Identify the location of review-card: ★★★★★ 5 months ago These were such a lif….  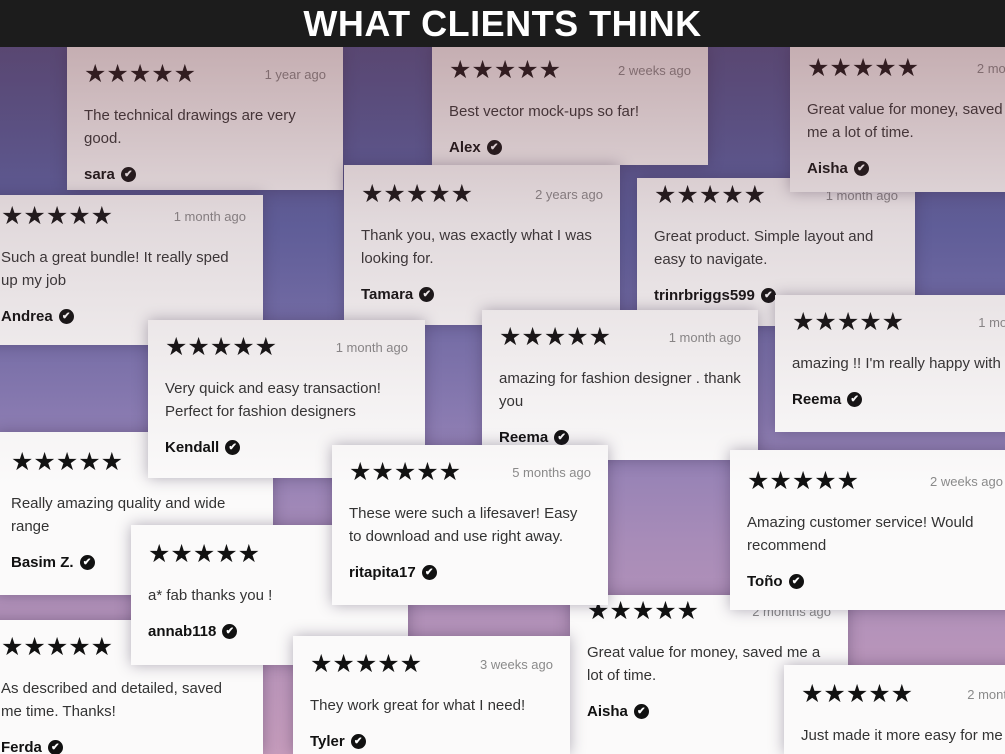
(470, 525).